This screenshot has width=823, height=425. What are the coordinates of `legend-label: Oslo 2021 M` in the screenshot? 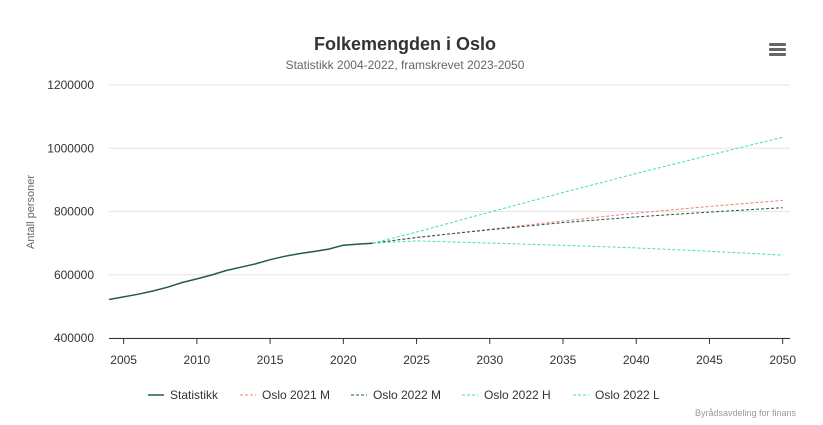 It's located at (296, 395).